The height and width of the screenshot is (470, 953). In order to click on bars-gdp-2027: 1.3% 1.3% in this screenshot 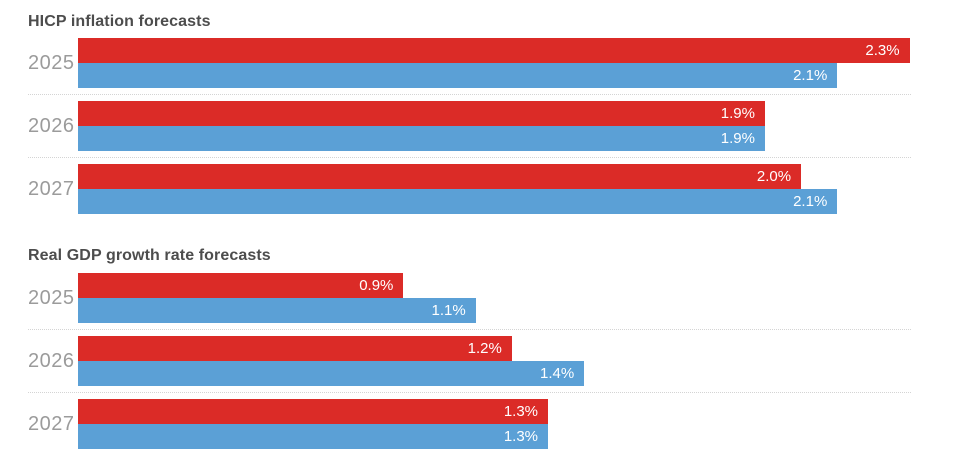, I will do `click(515, 424)`.